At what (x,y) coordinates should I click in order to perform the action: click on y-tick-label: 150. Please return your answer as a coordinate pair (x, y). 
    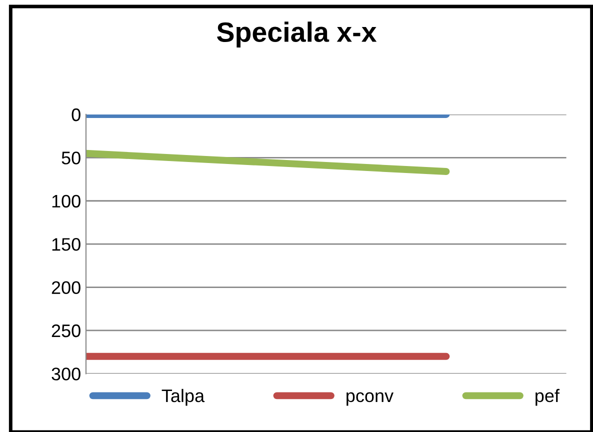
    Looking at the image, I should click on (66, 244).